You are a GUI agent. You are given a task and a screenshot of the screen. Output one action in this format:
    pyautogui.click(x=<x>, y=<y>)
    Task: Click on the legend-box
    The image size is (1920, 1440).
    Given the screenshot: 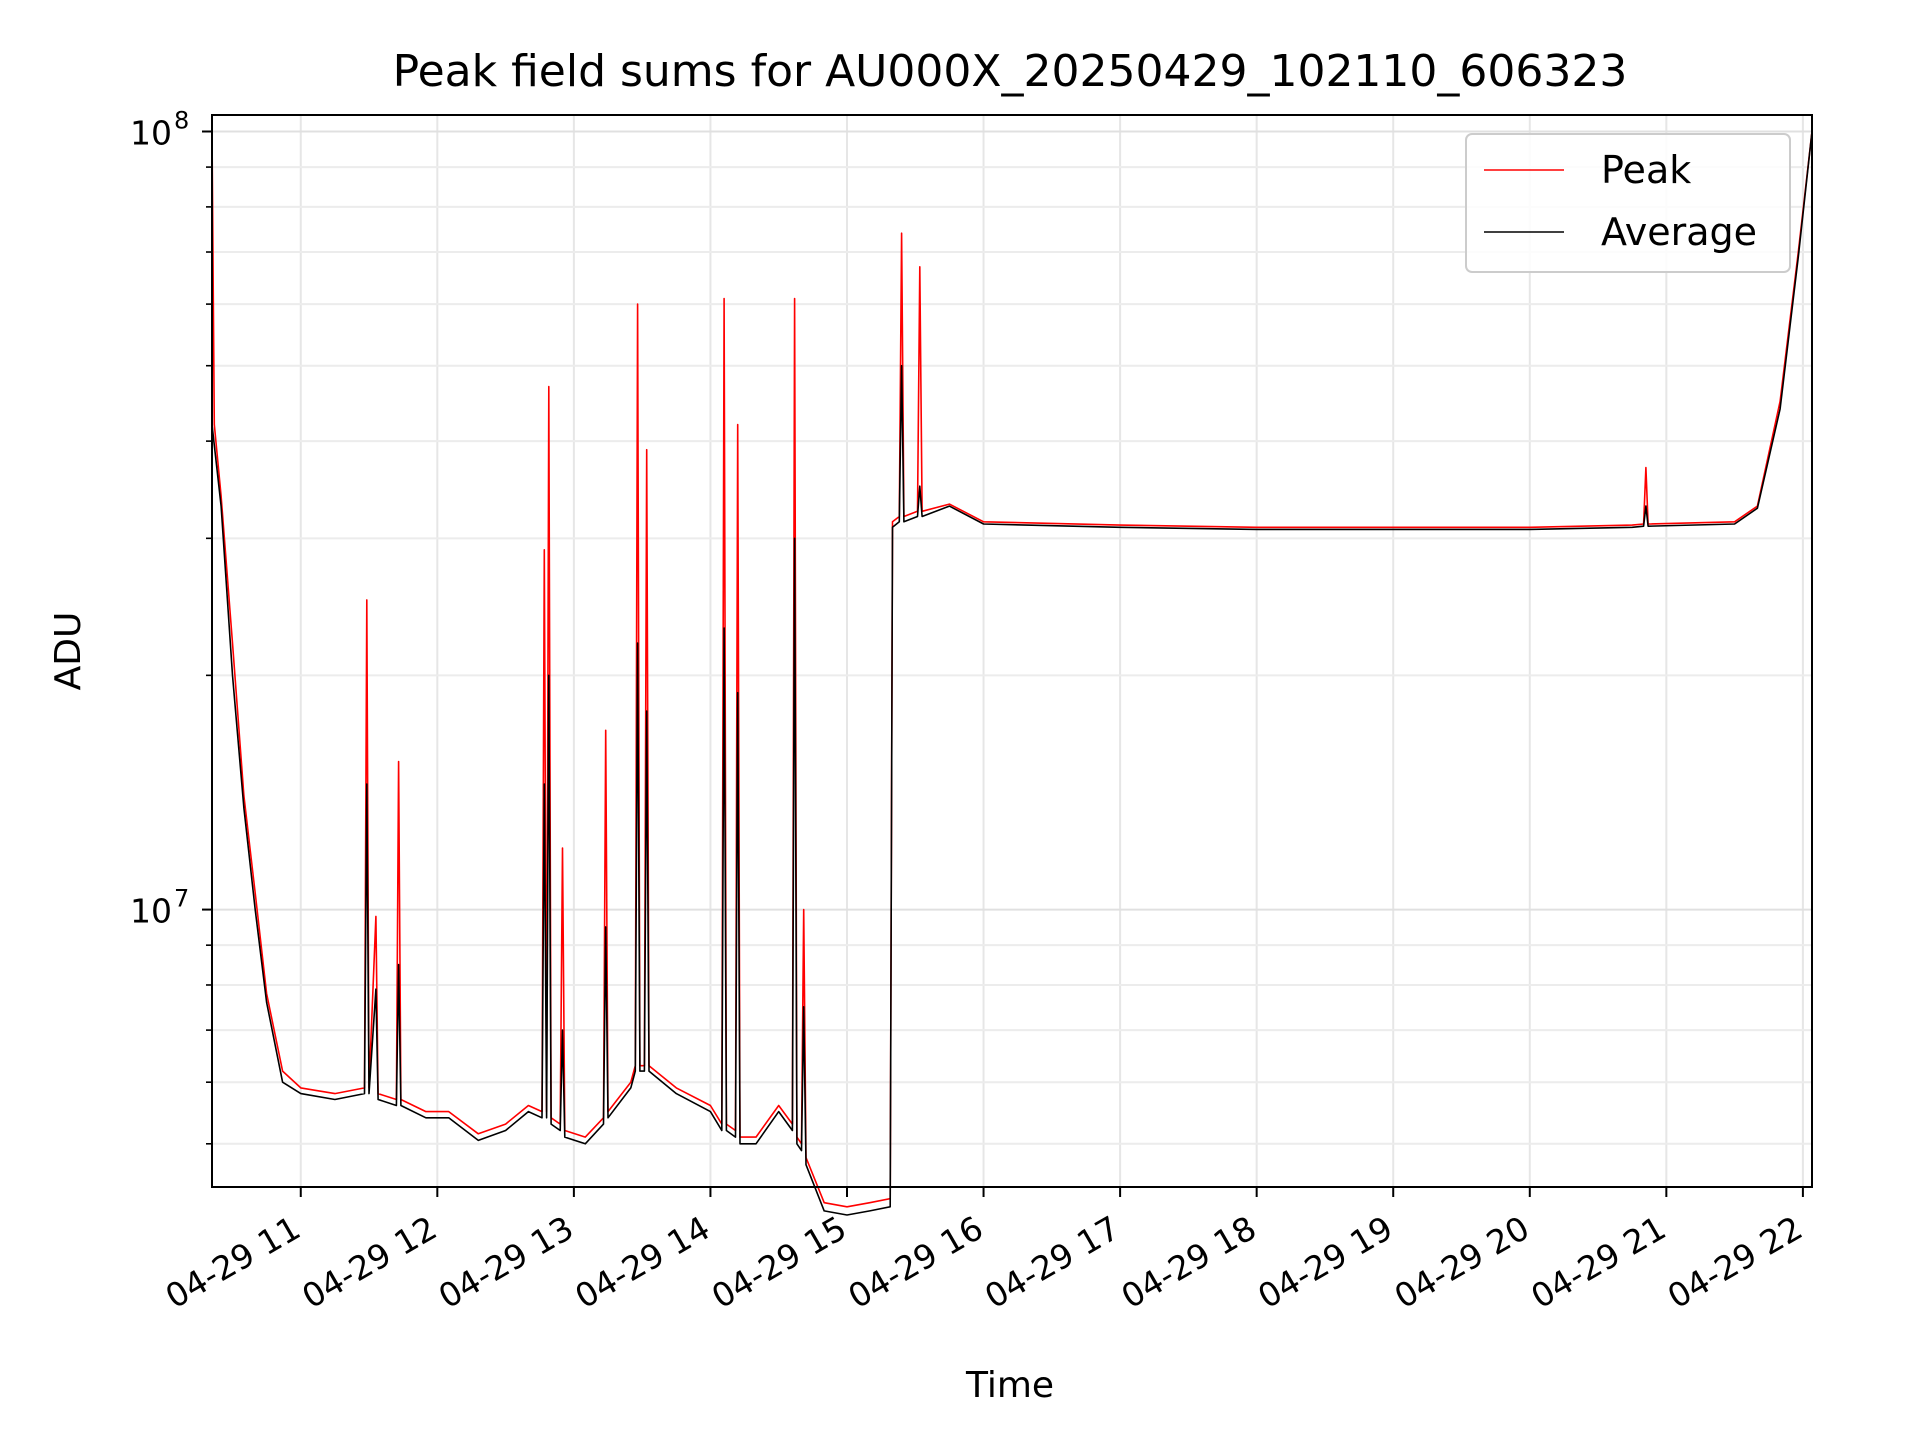 What is the action you would take?
    pyautogui.click(x=1628, y=203)
    